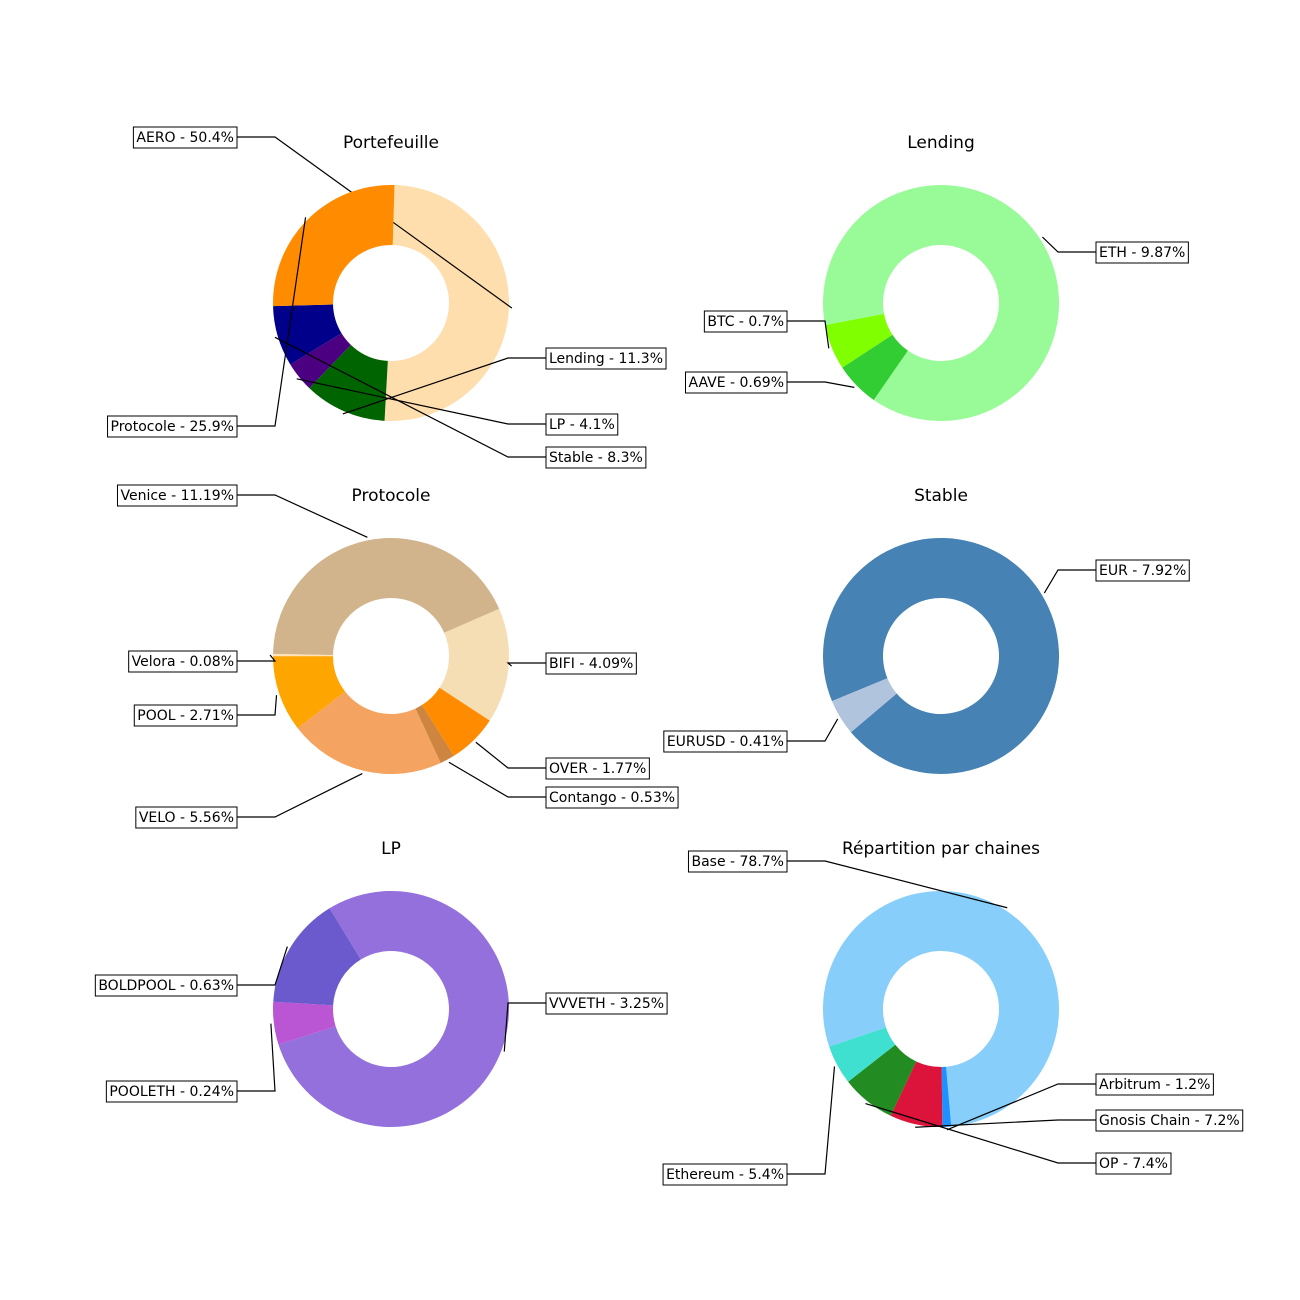 The width and height of the screenshot is (1300, 1300). What do you see at coordinates (391, 849) in the screenshot?
I see `chart-title: LP` at bounding box center [391, 849].